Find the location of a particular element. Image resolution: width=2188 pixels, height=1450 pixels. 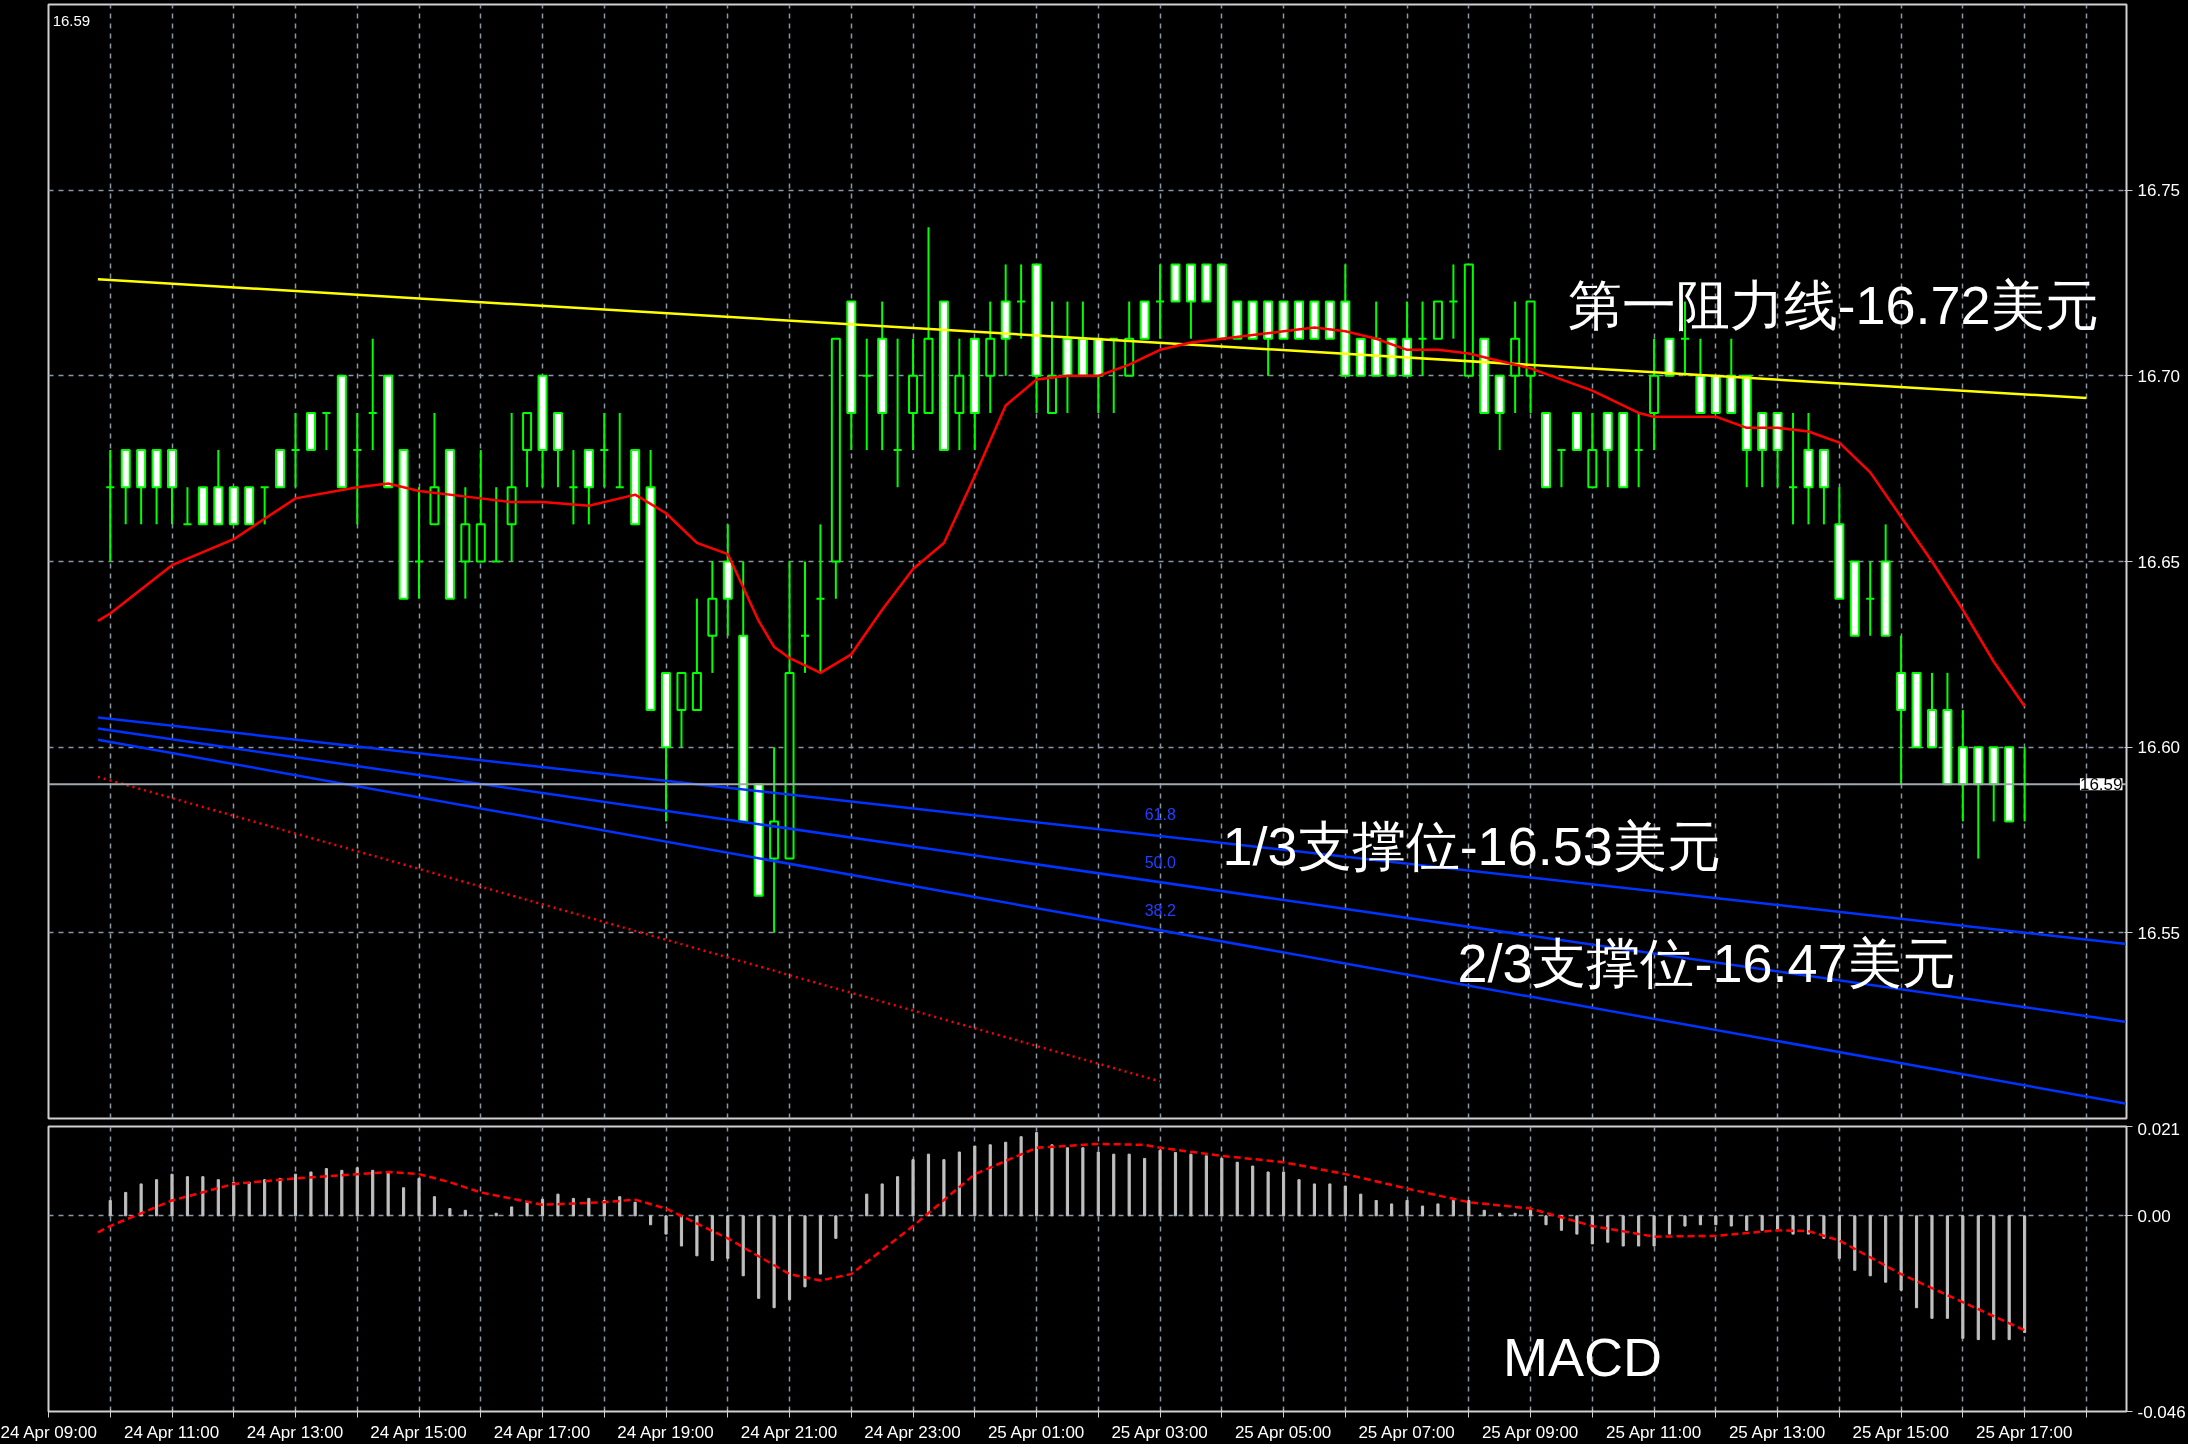

x-tick-label: 25 Apr 15:00 is located at coordinates (1900, 1432).